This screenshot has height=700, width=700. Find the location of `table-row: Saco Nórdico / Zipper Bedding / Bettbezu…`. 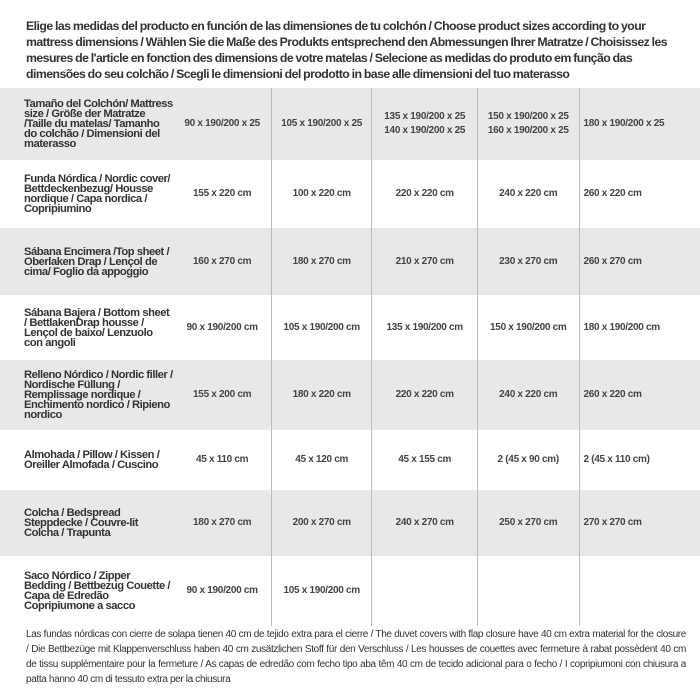

table-row: Saco Nórdico / Zipper Bedding / Bettbezu… is located at coordinates (350, 591).